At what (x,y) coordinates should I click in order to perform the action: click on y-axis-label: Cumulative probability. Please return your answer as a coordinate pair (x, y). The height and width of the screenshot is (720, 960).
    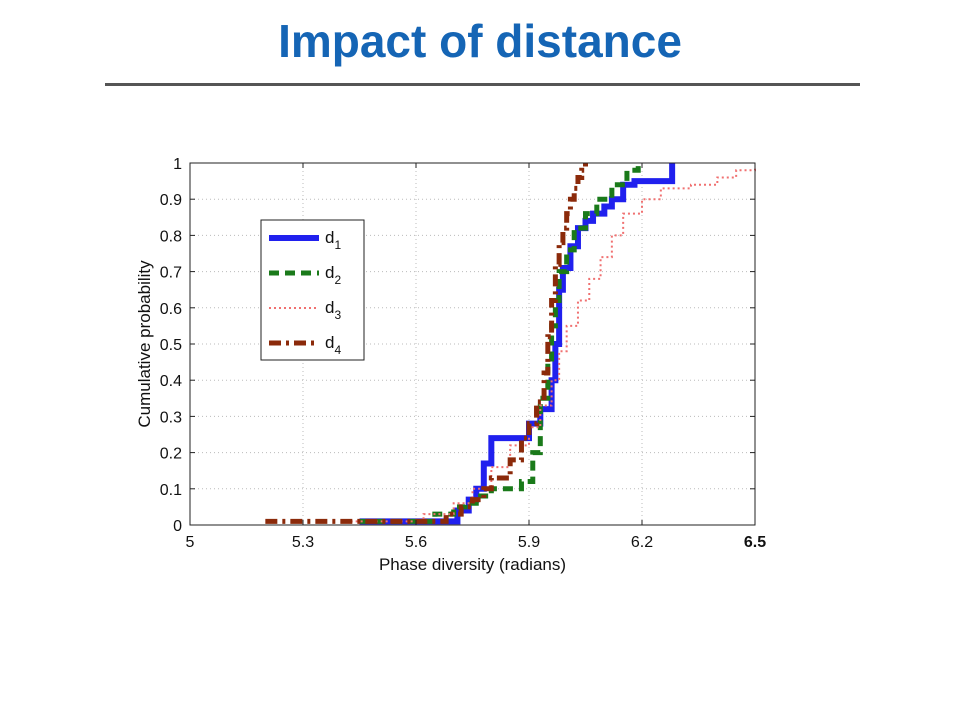
    Looking at the image, I should click on (144, 344).